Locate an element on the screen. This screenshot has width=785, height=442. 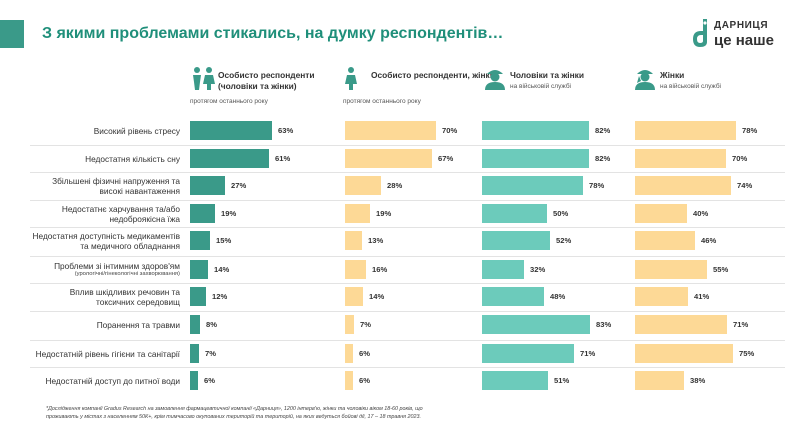
logo-mark-icon is located at coordinates (700, 33).